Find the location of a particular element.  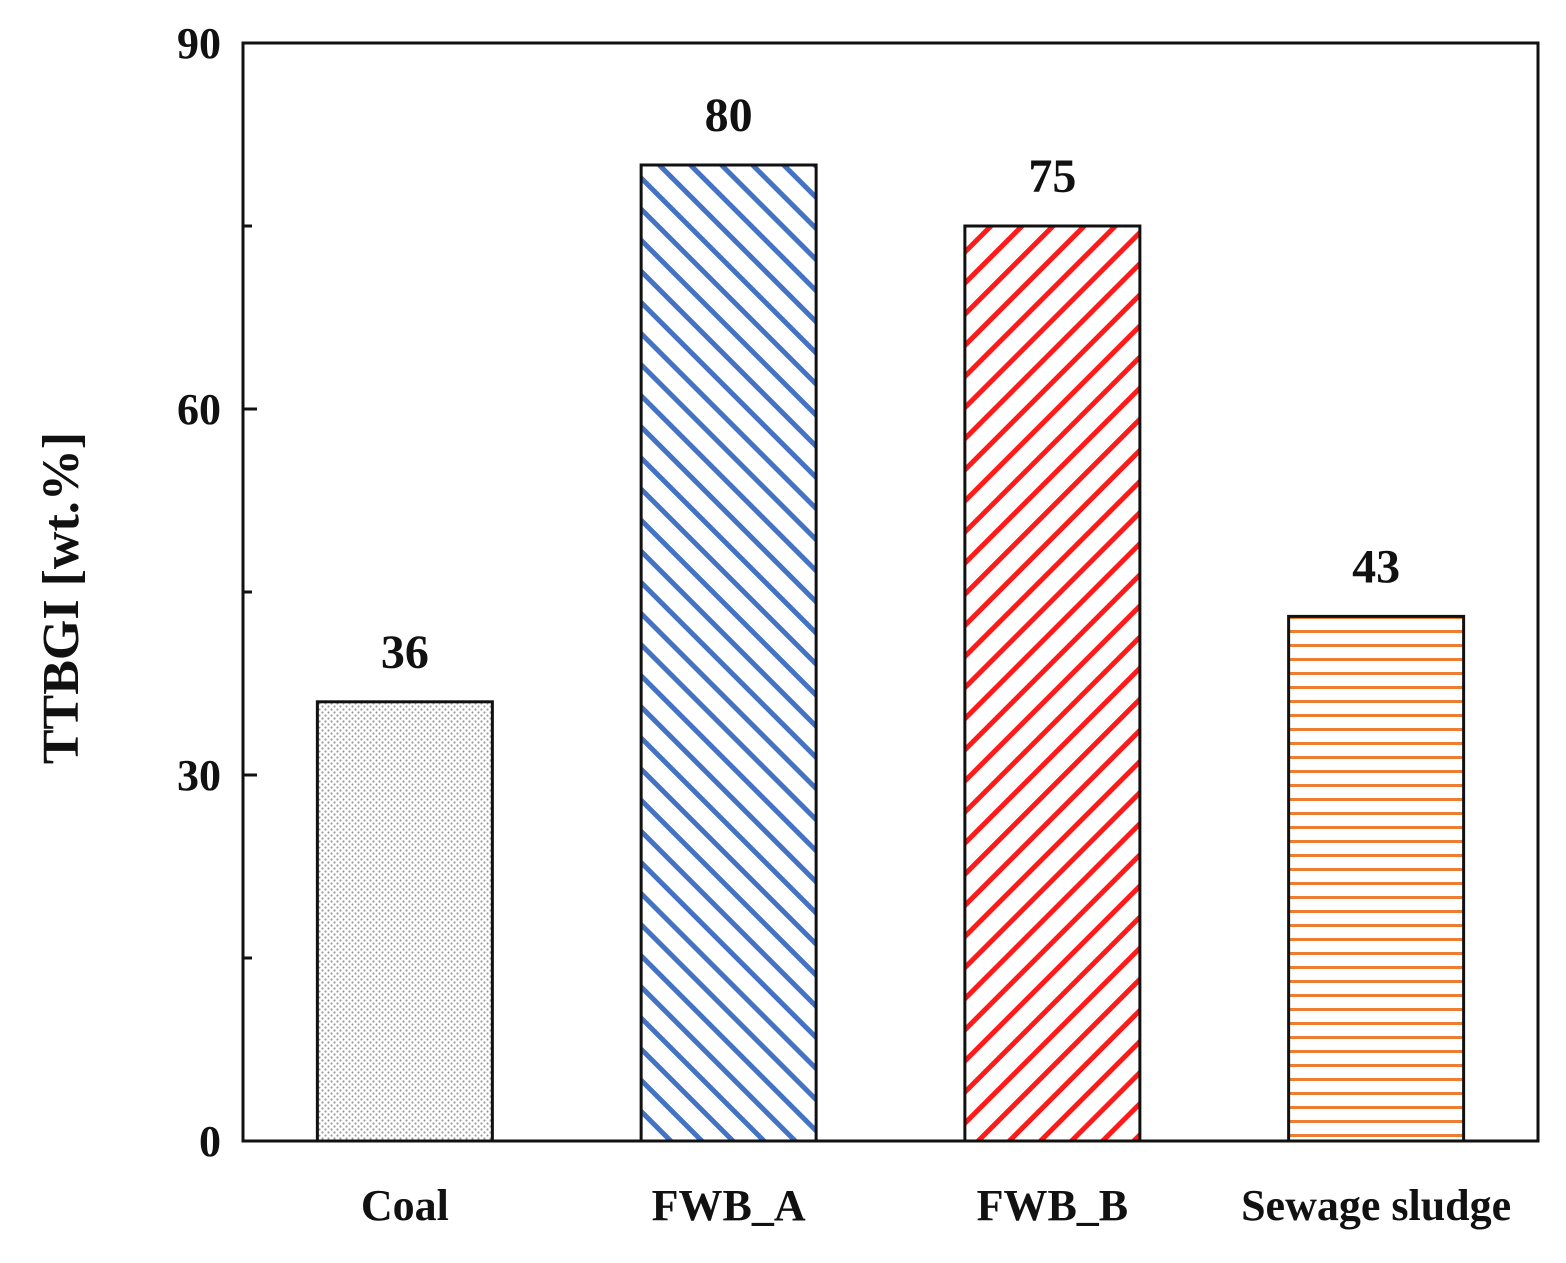

y-axis-ticks is located at coordinates (250, 592).